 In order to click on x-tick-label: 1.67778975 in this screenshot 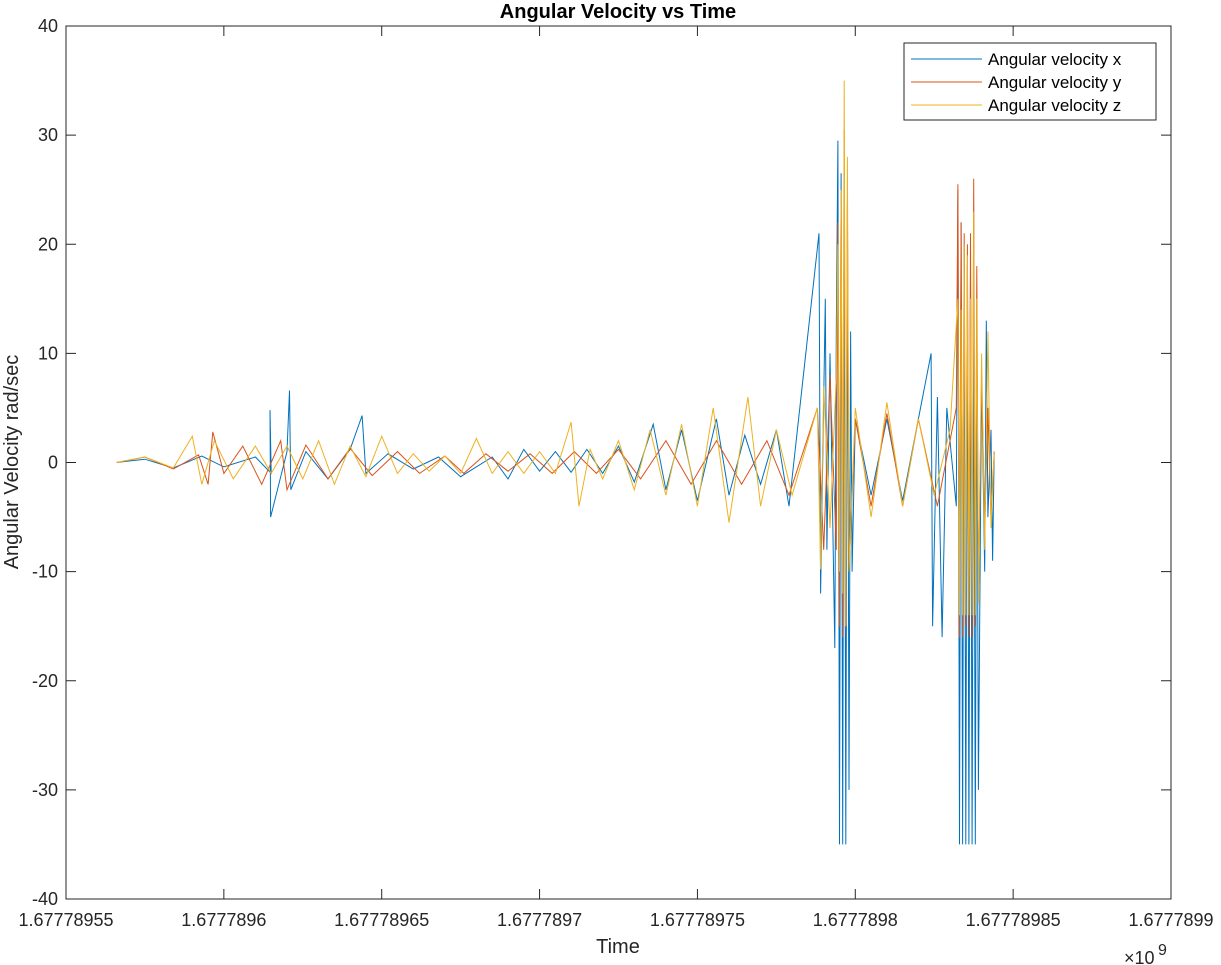, I will do `click(697, 920)`.